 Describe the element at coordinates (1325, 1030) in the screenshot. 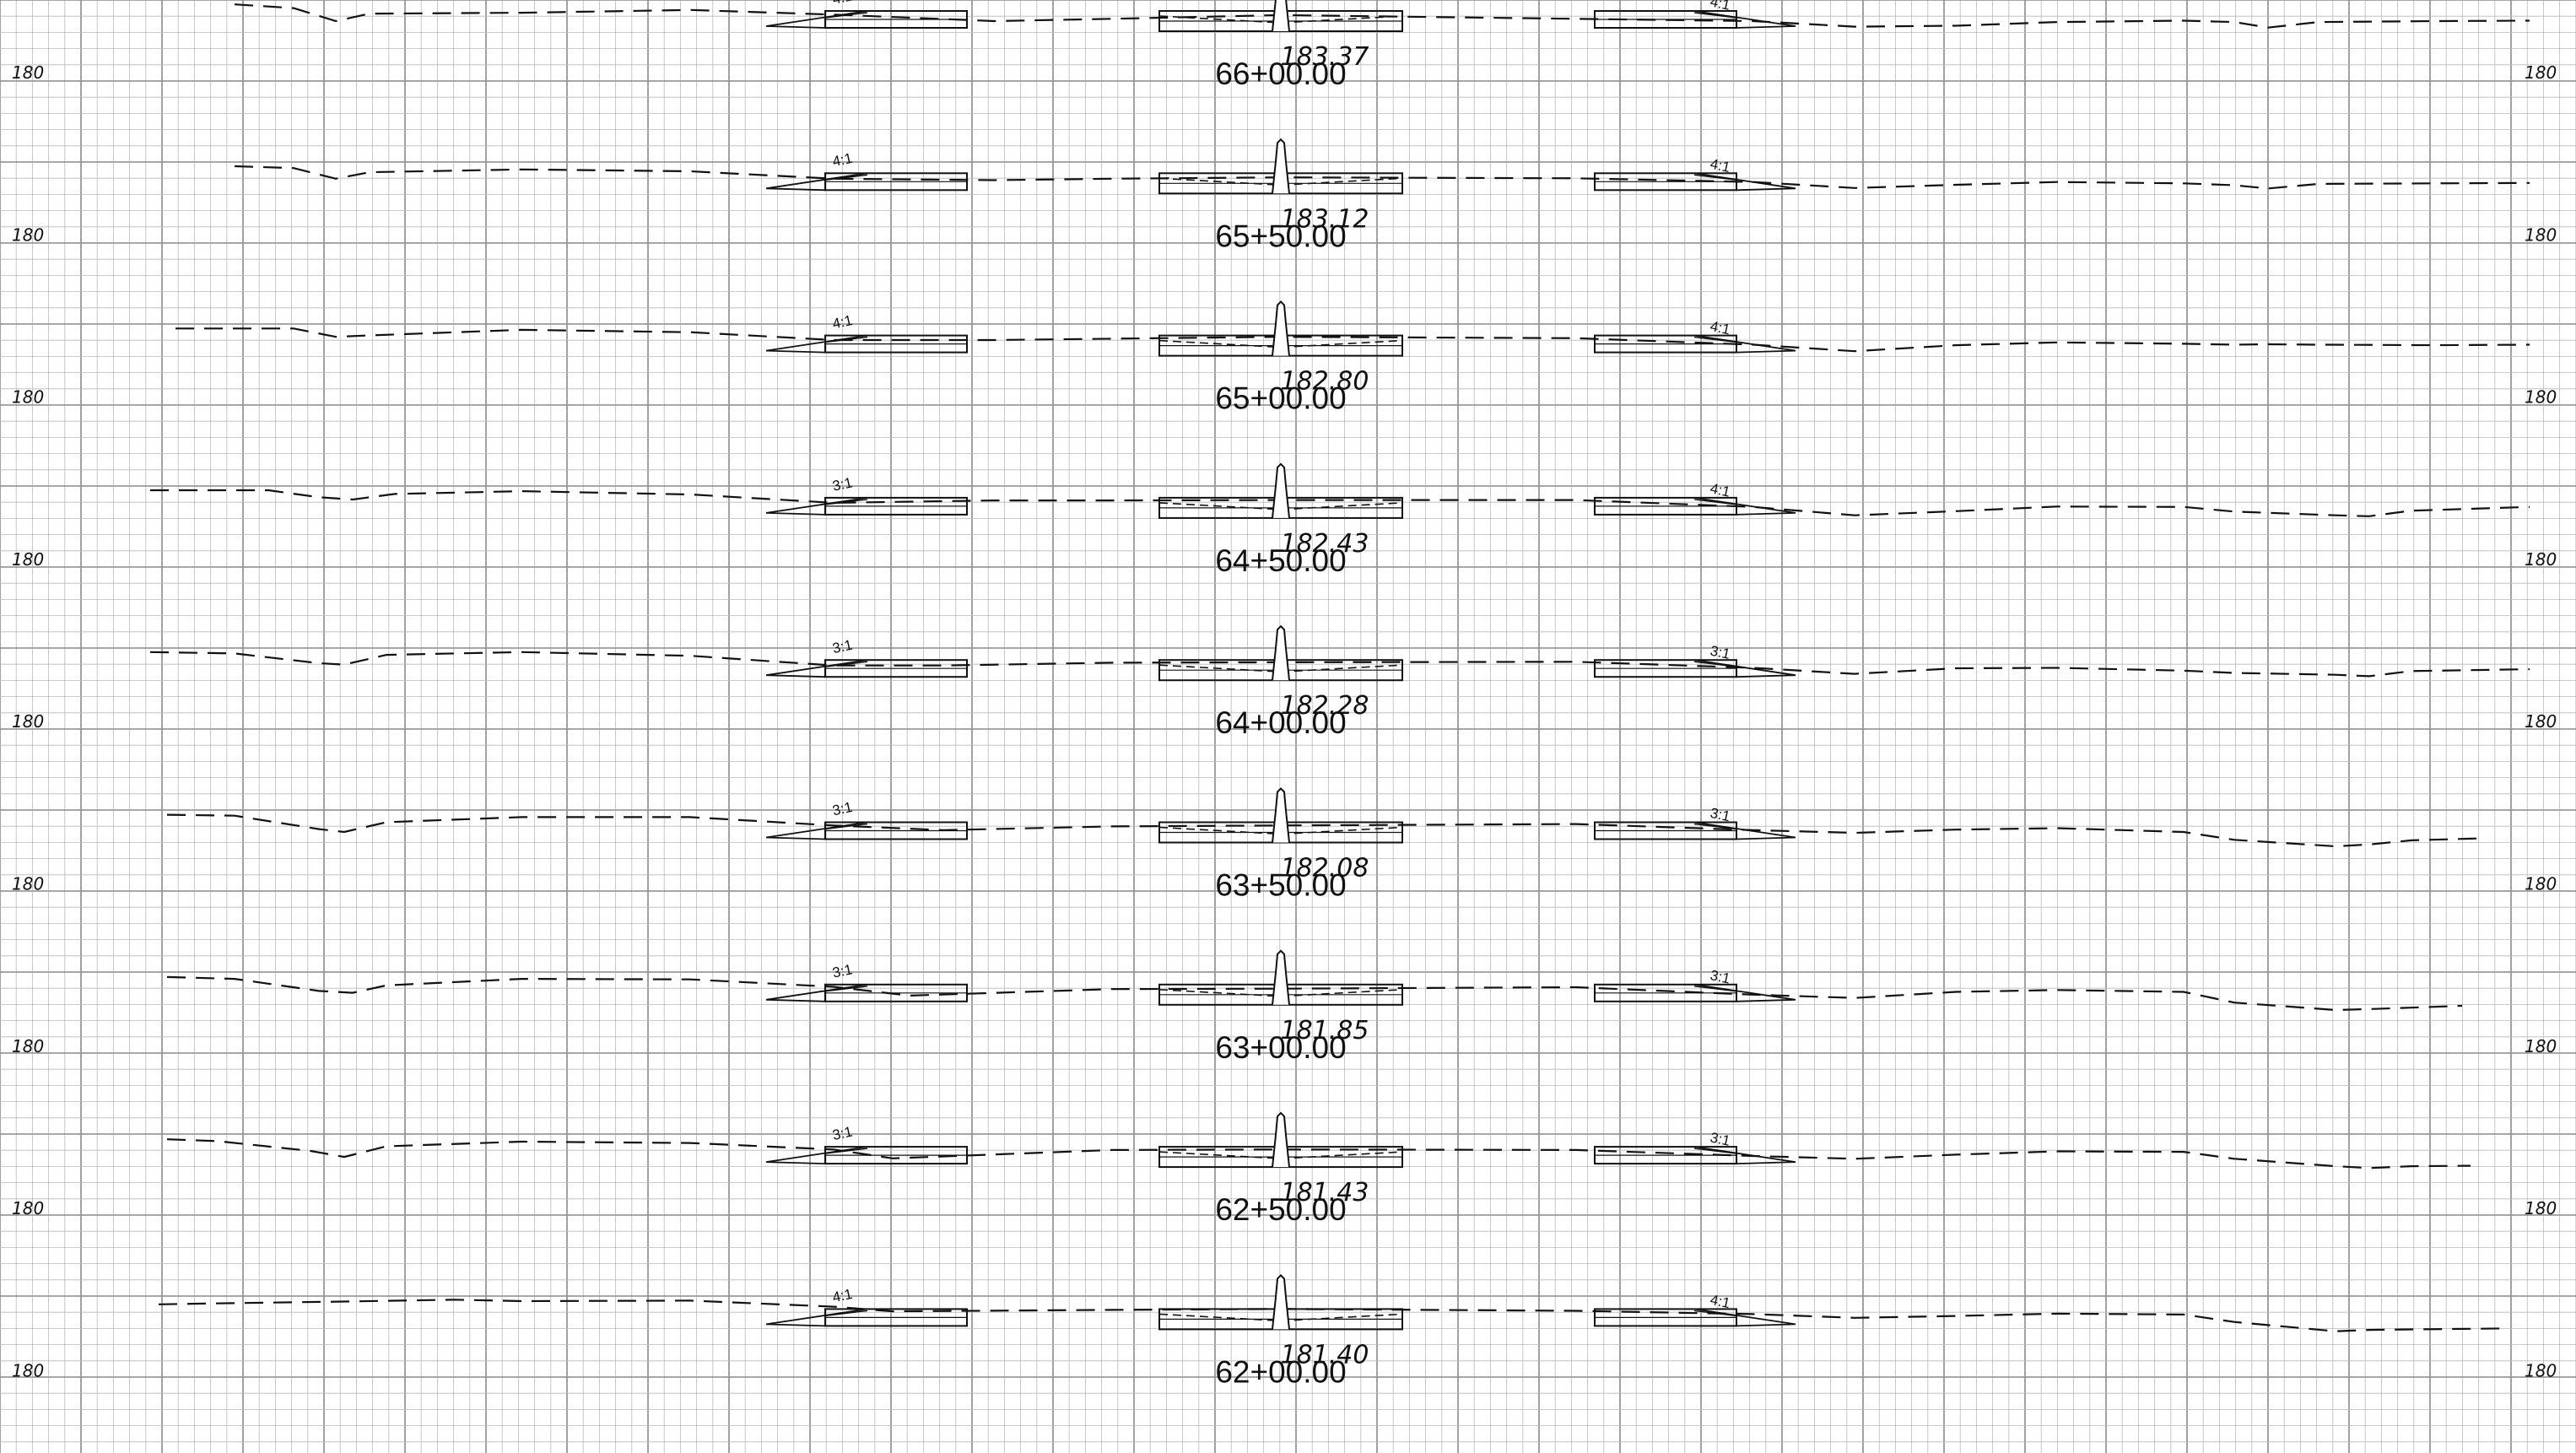

I see `finished-grade-elevation: 181.85` at that location.